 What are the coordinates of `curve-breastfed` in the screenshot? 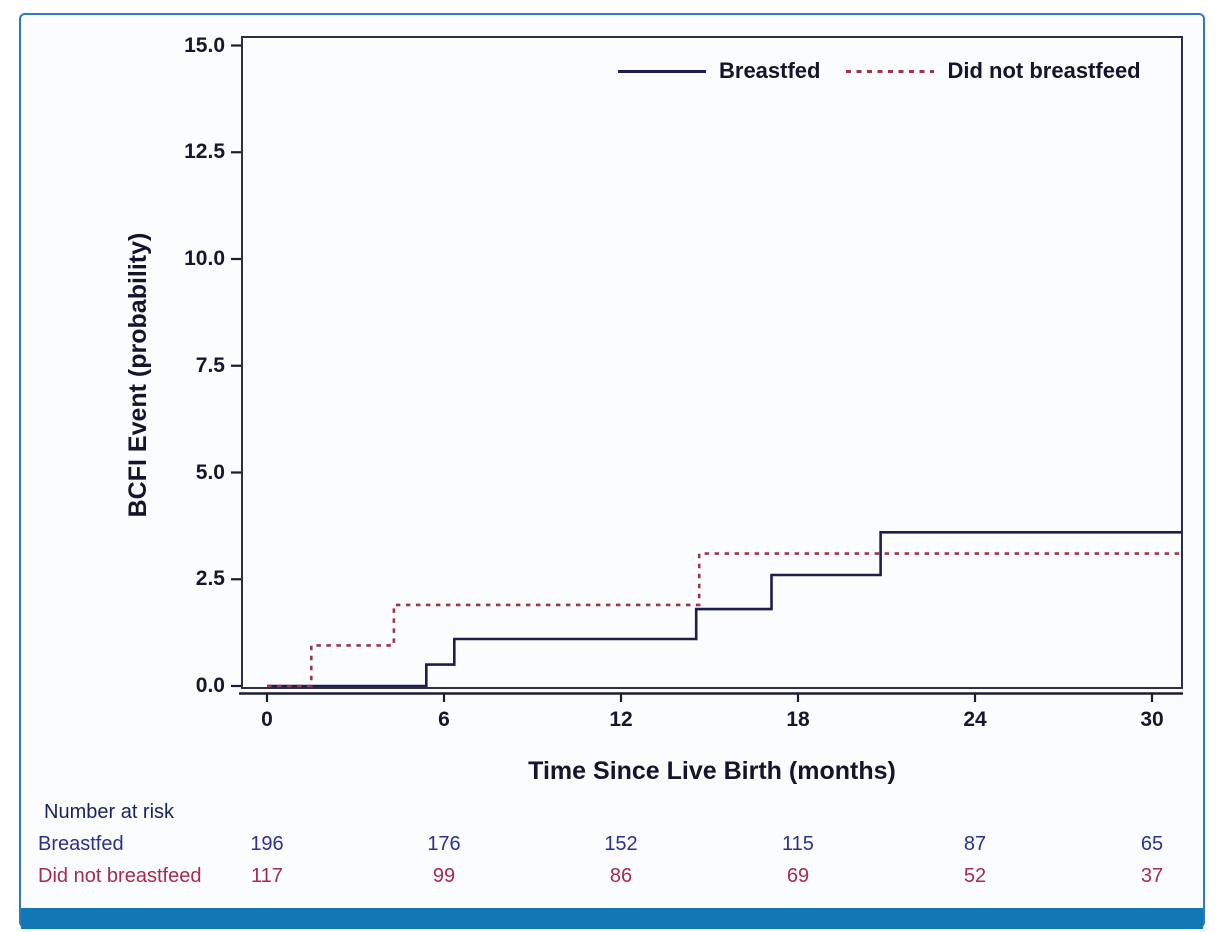 It's located at (724, 609).